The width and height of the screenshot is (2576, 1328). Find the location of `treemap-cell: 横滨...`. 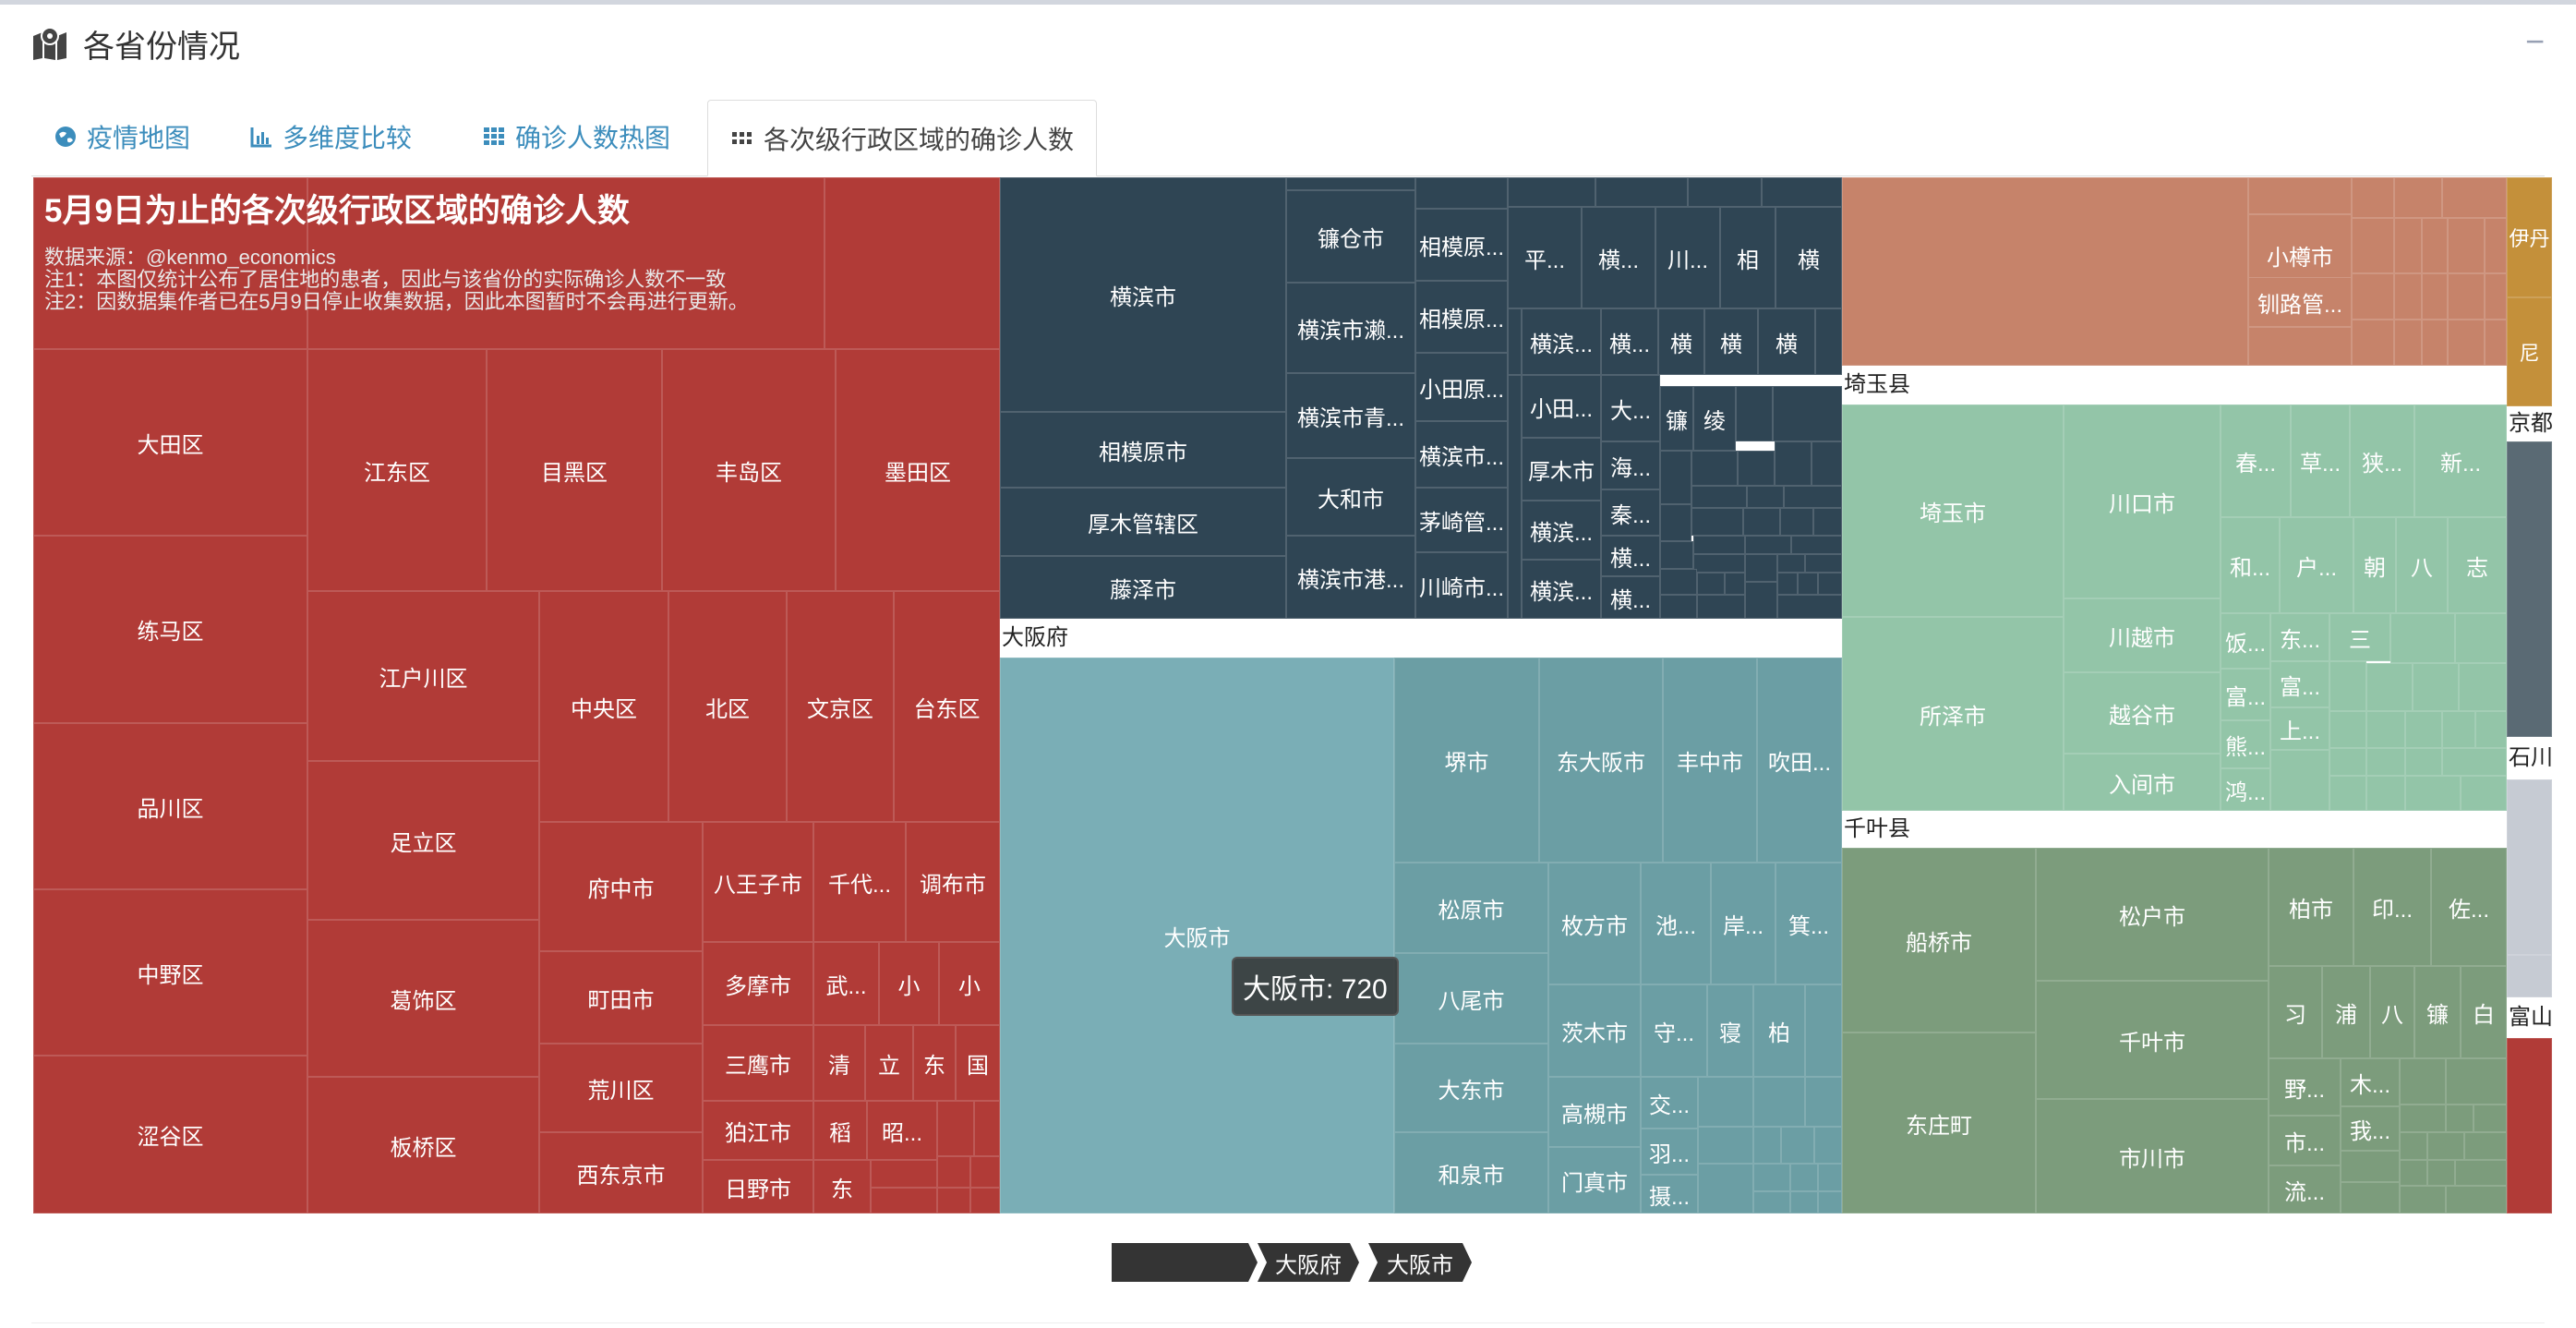

treemap-cell: 横滨... is located at coordinates (1561, 341).